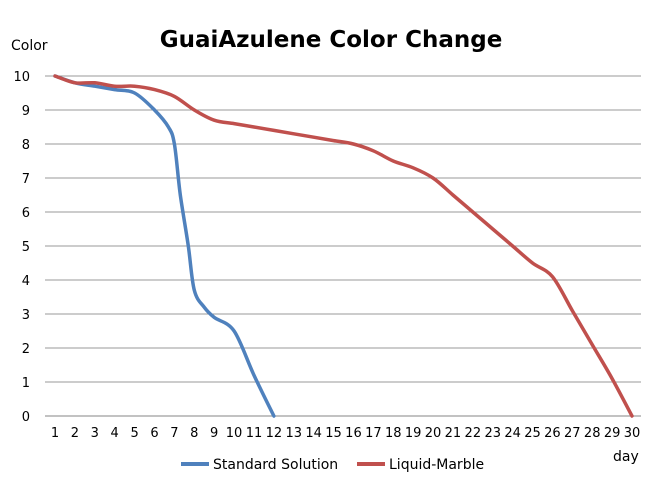  I want to click on y-axis-label: Color, so click(29, 46).